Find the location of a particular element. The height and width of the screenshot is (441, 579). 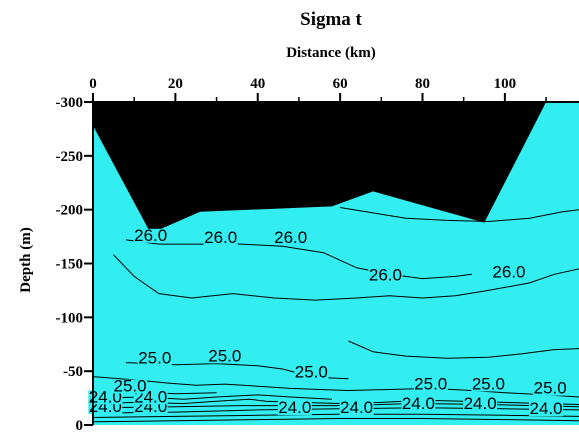

contour-label-4: 24.0 is located at coordinates (294, 407).